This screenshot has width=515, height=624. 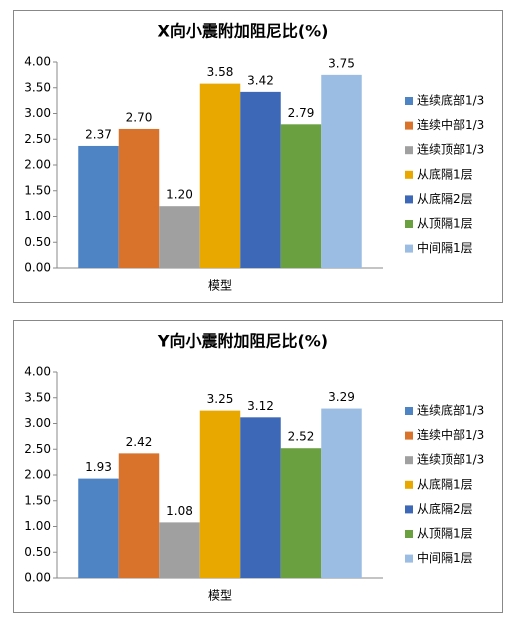 What do you see at coordinates (242, 341) in the screenshot?
I see `chart-title: Y向小震附加阻尼比(%)` at bounding box center [242, 341].